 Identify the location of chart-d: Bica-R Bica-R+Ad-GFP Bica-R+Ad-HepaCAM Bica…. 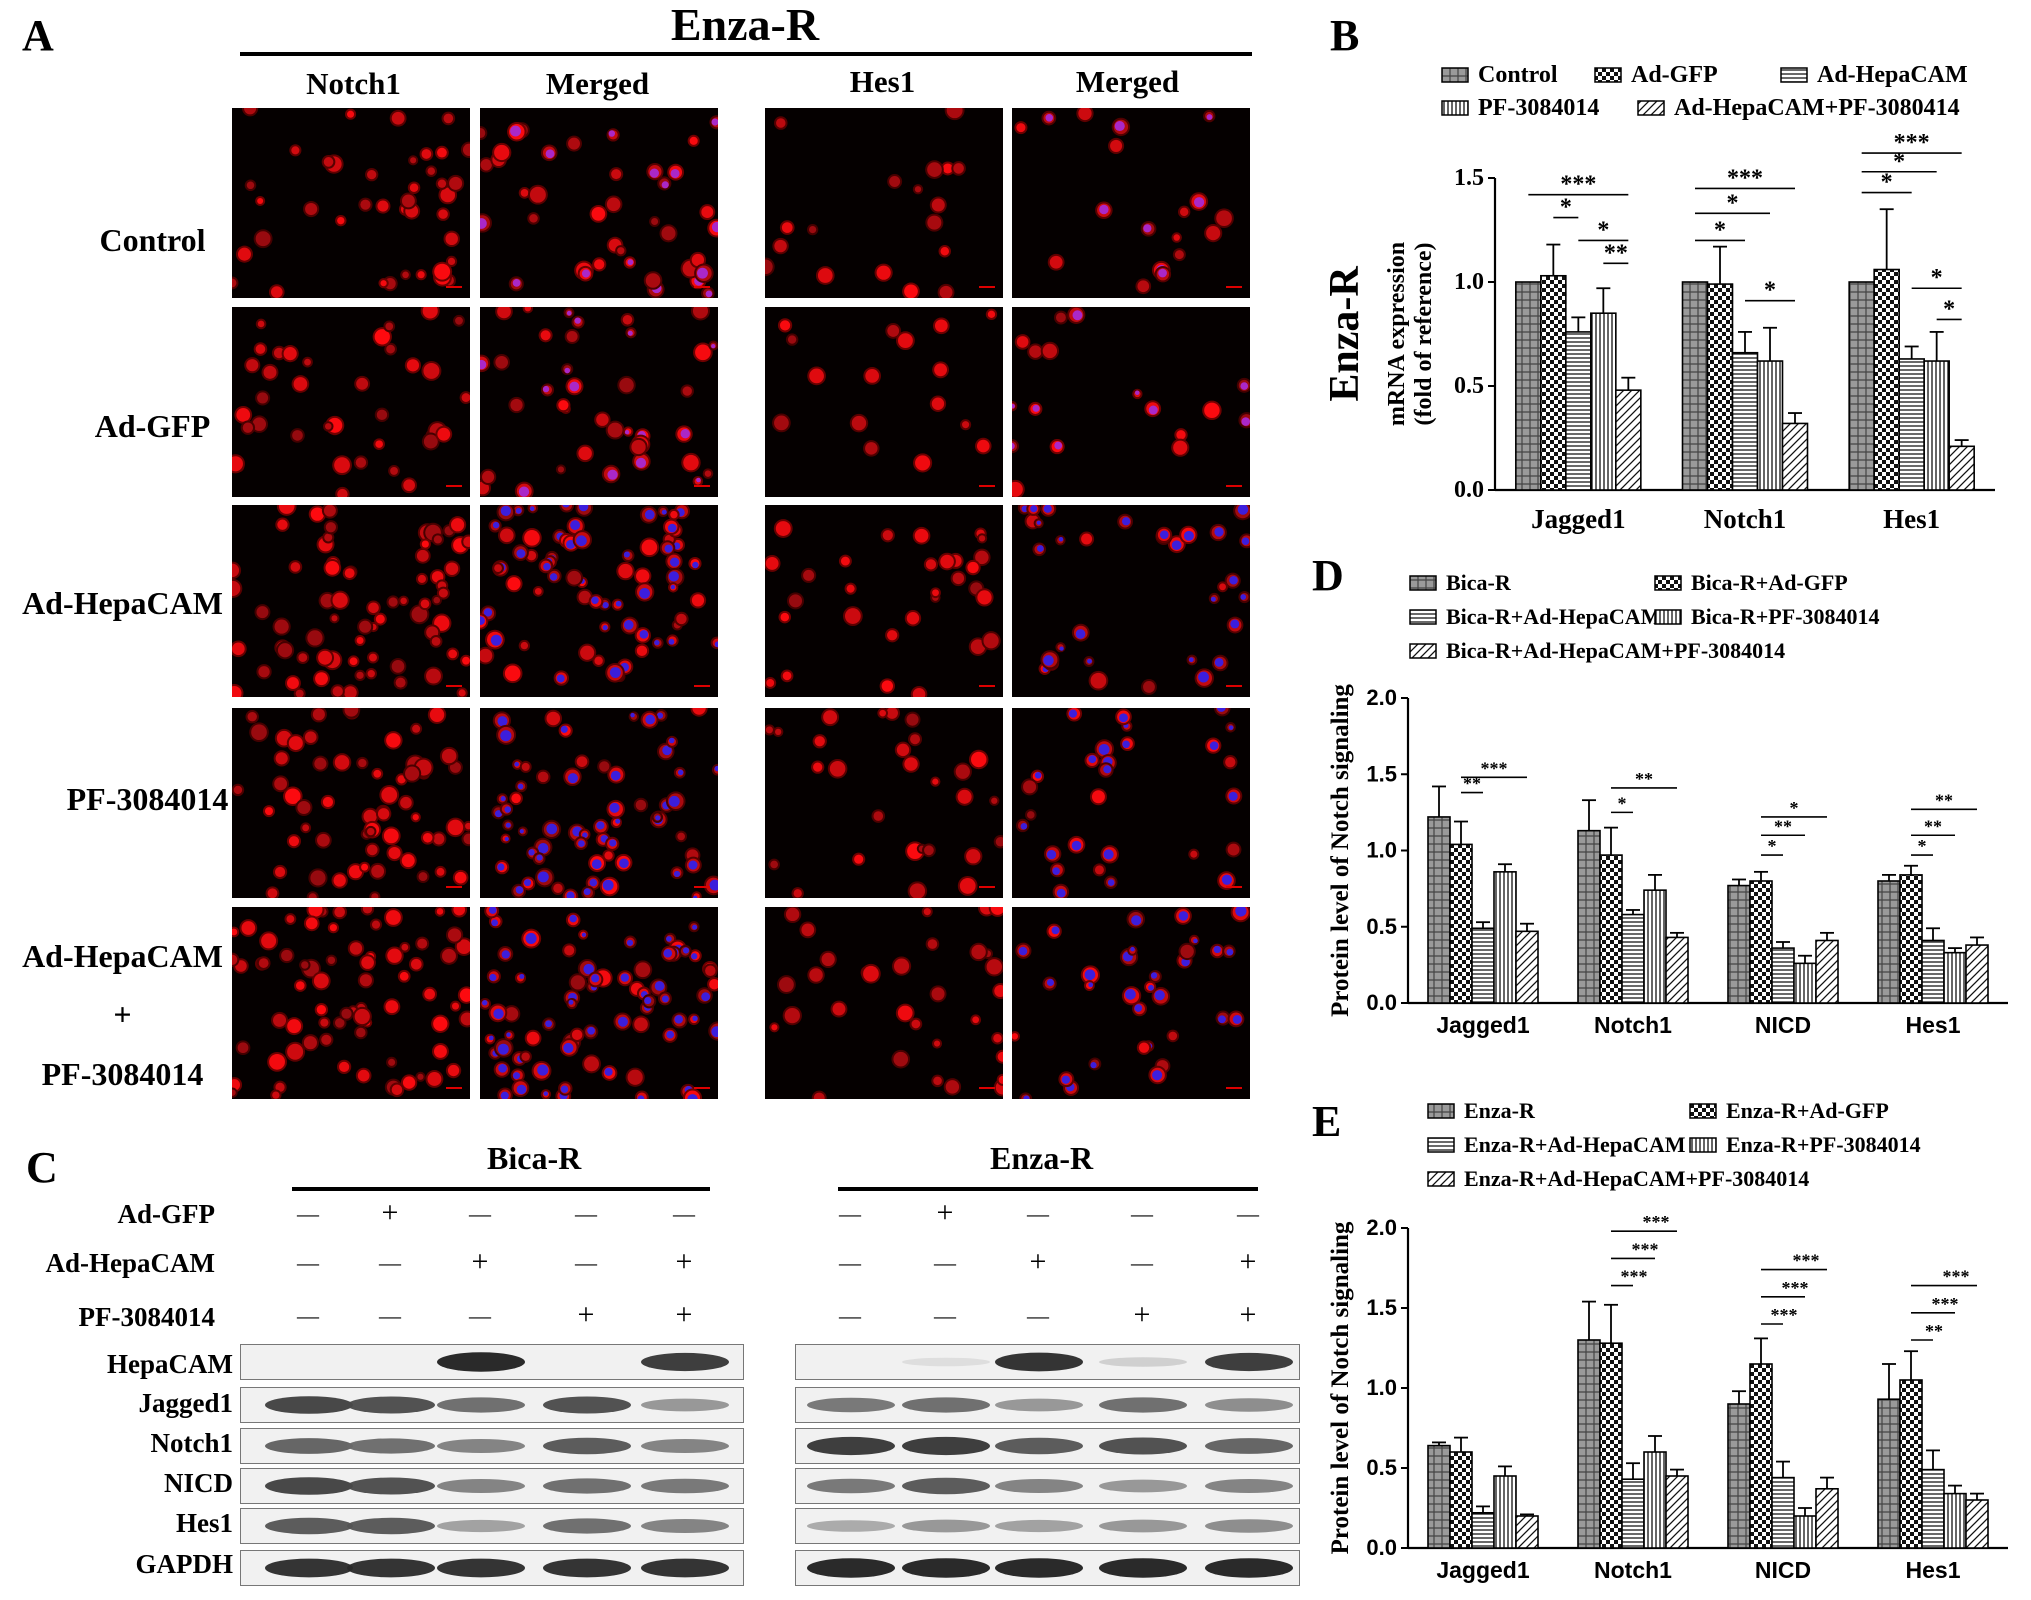
(1667, 804).